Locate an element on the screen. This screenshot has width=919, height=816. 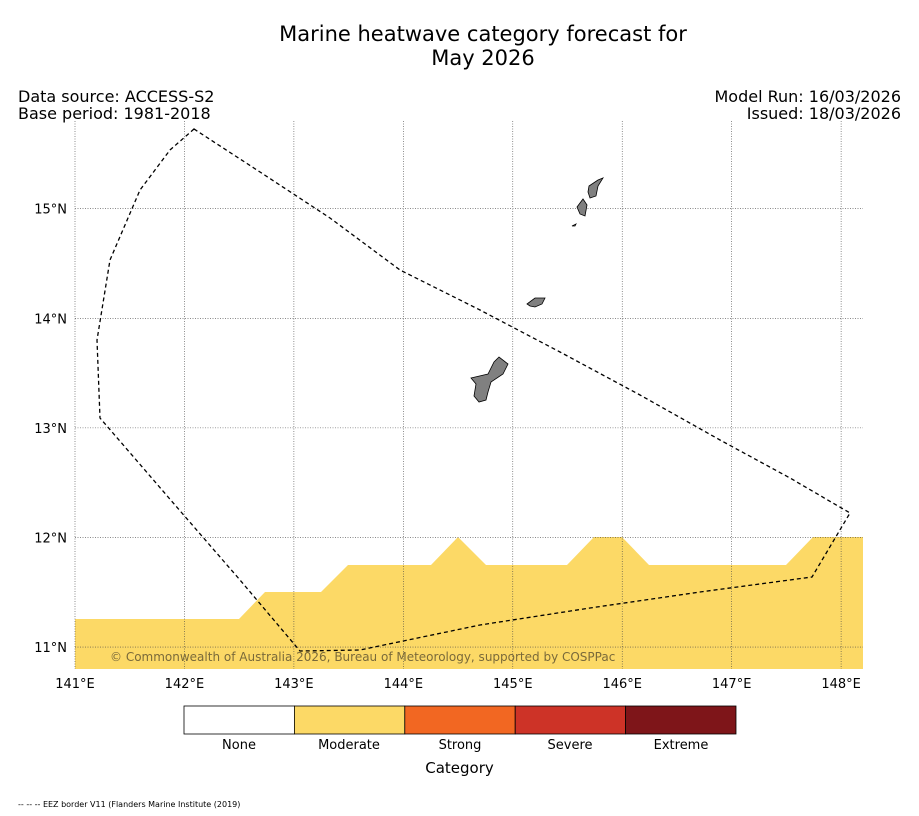
lon-tick-label: 147°E is located at coordinates (732, 684).